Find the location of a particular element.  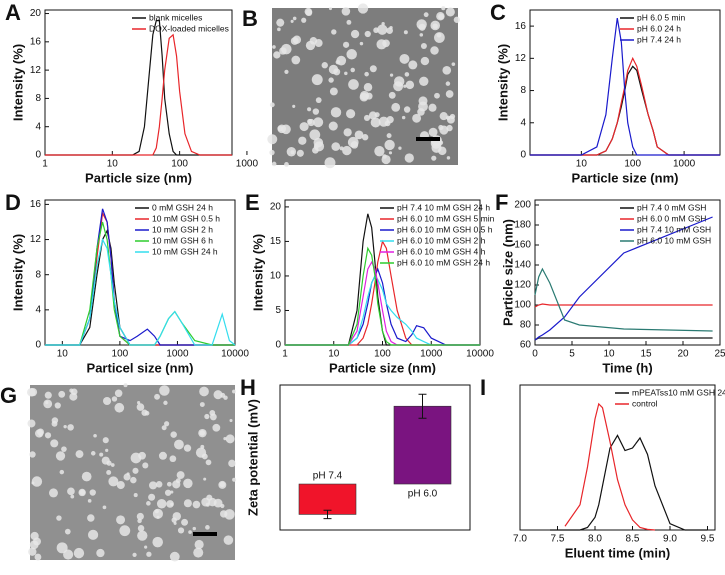

x-axis-label: Particle size (nm) is located at coordinates (382, 367).